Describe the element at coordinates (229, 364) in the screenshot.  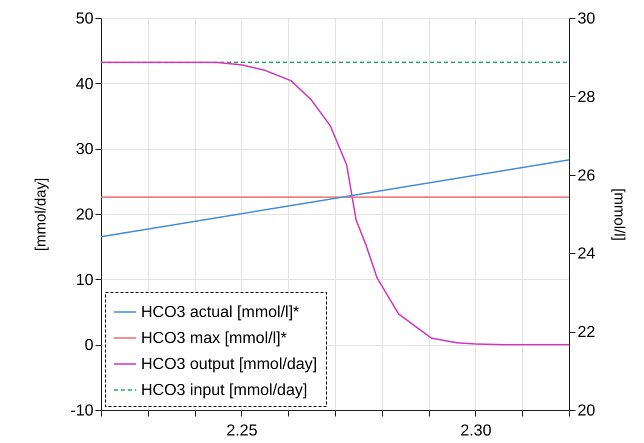
I see `legend-label: HCO3 output [mmol/day]` at that location.